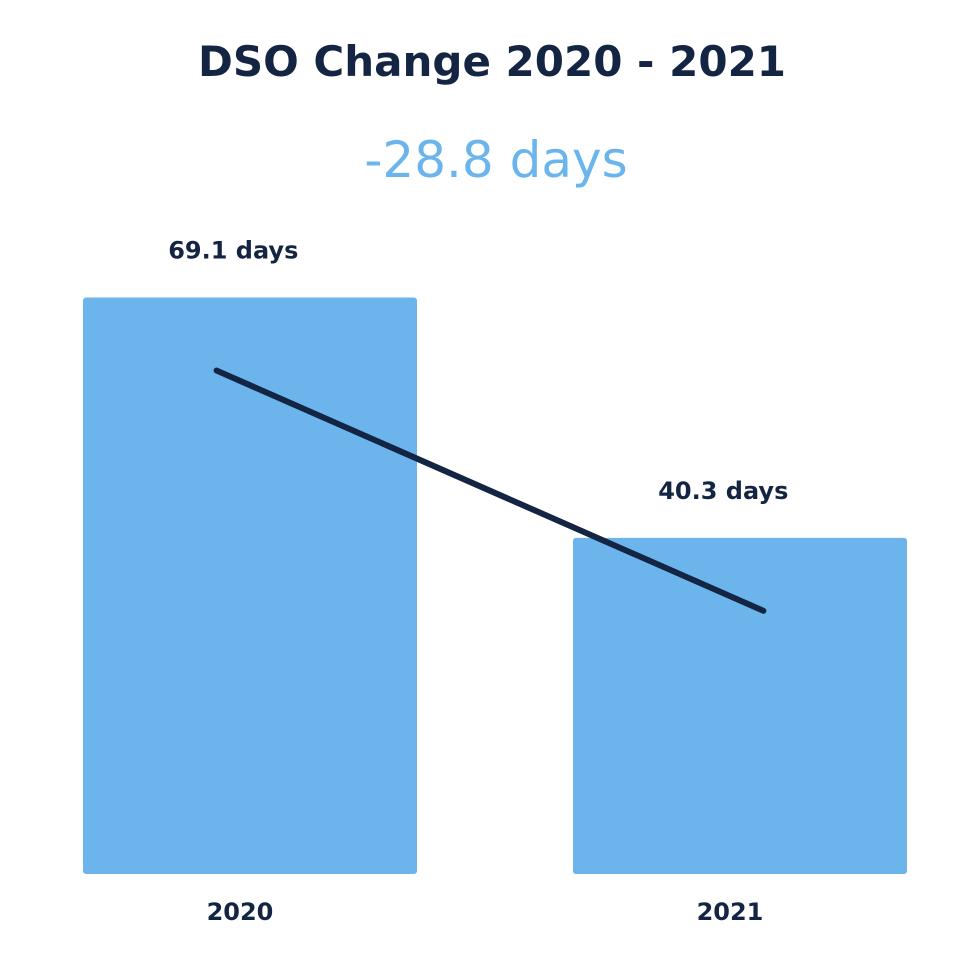  What do you see at coordinates (233, 251) in the screenshot?
I see `data-label-2020: 69.1 days` at bounding box center [233, 251].